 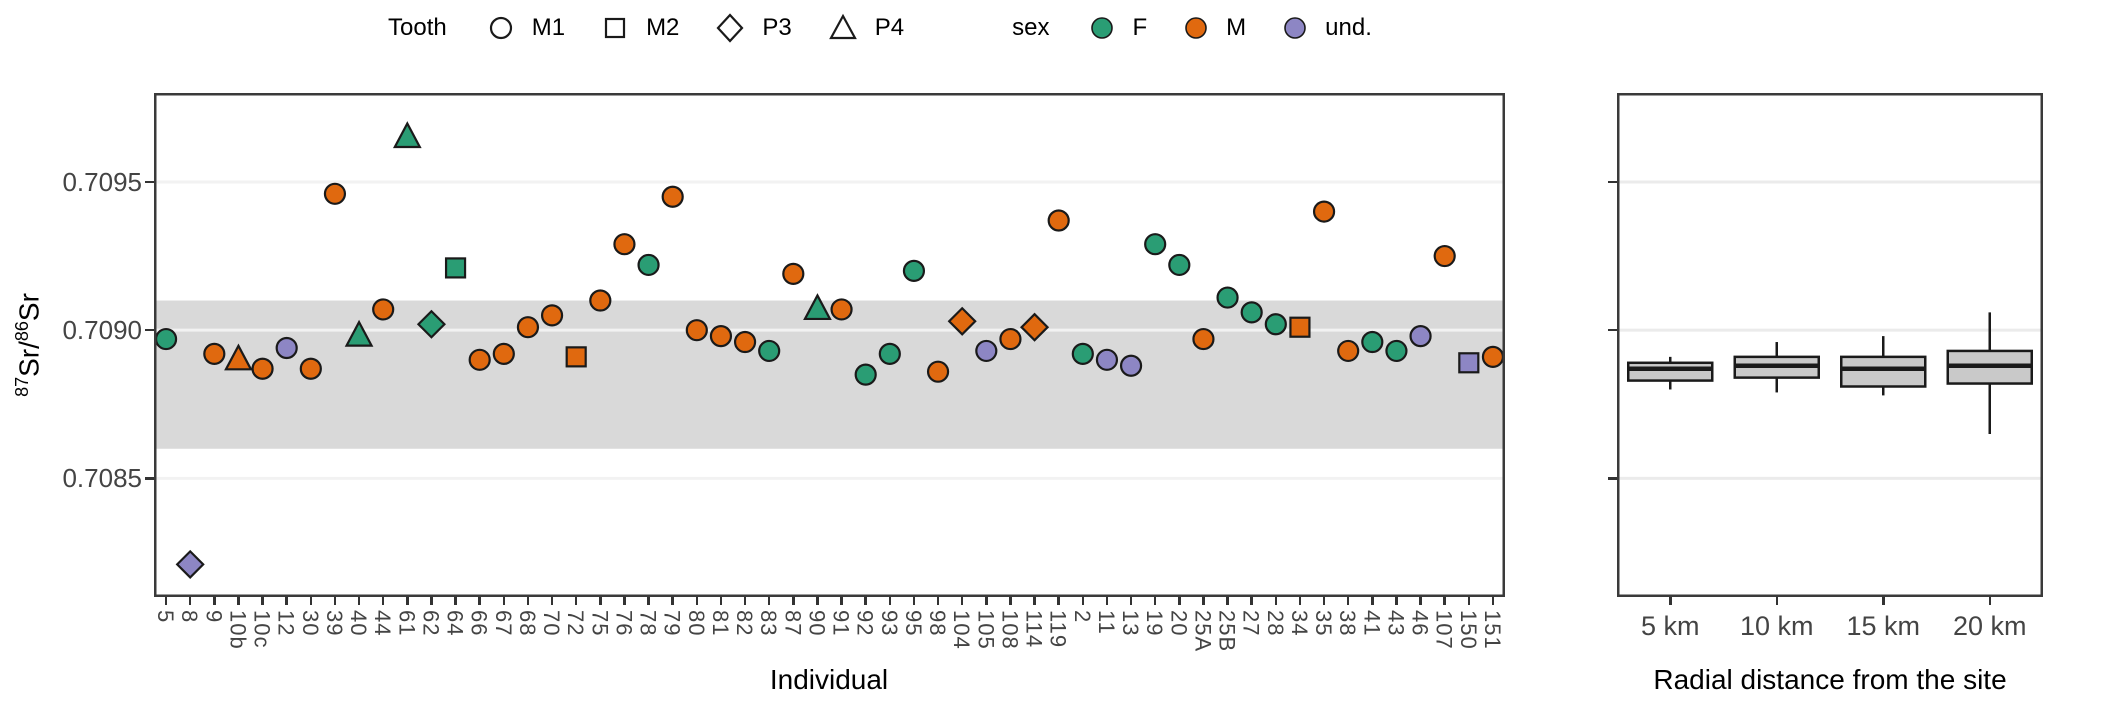 I want to click on x-tick-label: 83, so click(x=769, y=623).